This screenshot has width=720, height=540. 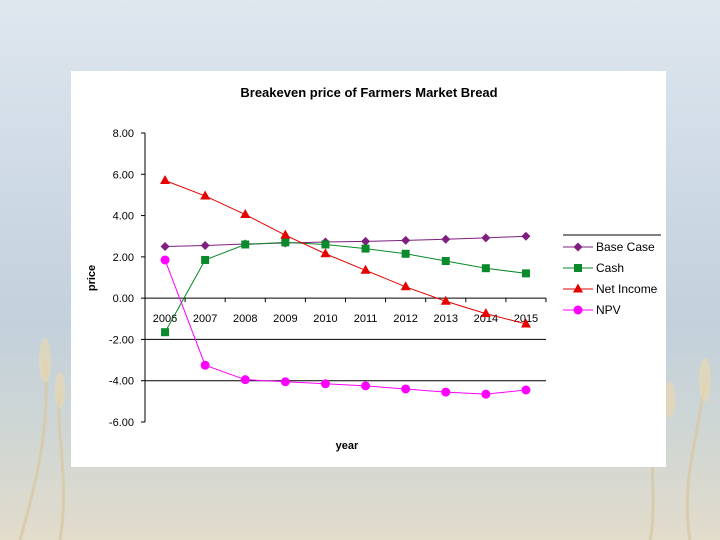 What do you see at coordinates (347, 446) in the screenshot?
I see `x-axis-label: year` at bounding box center [347, 446].